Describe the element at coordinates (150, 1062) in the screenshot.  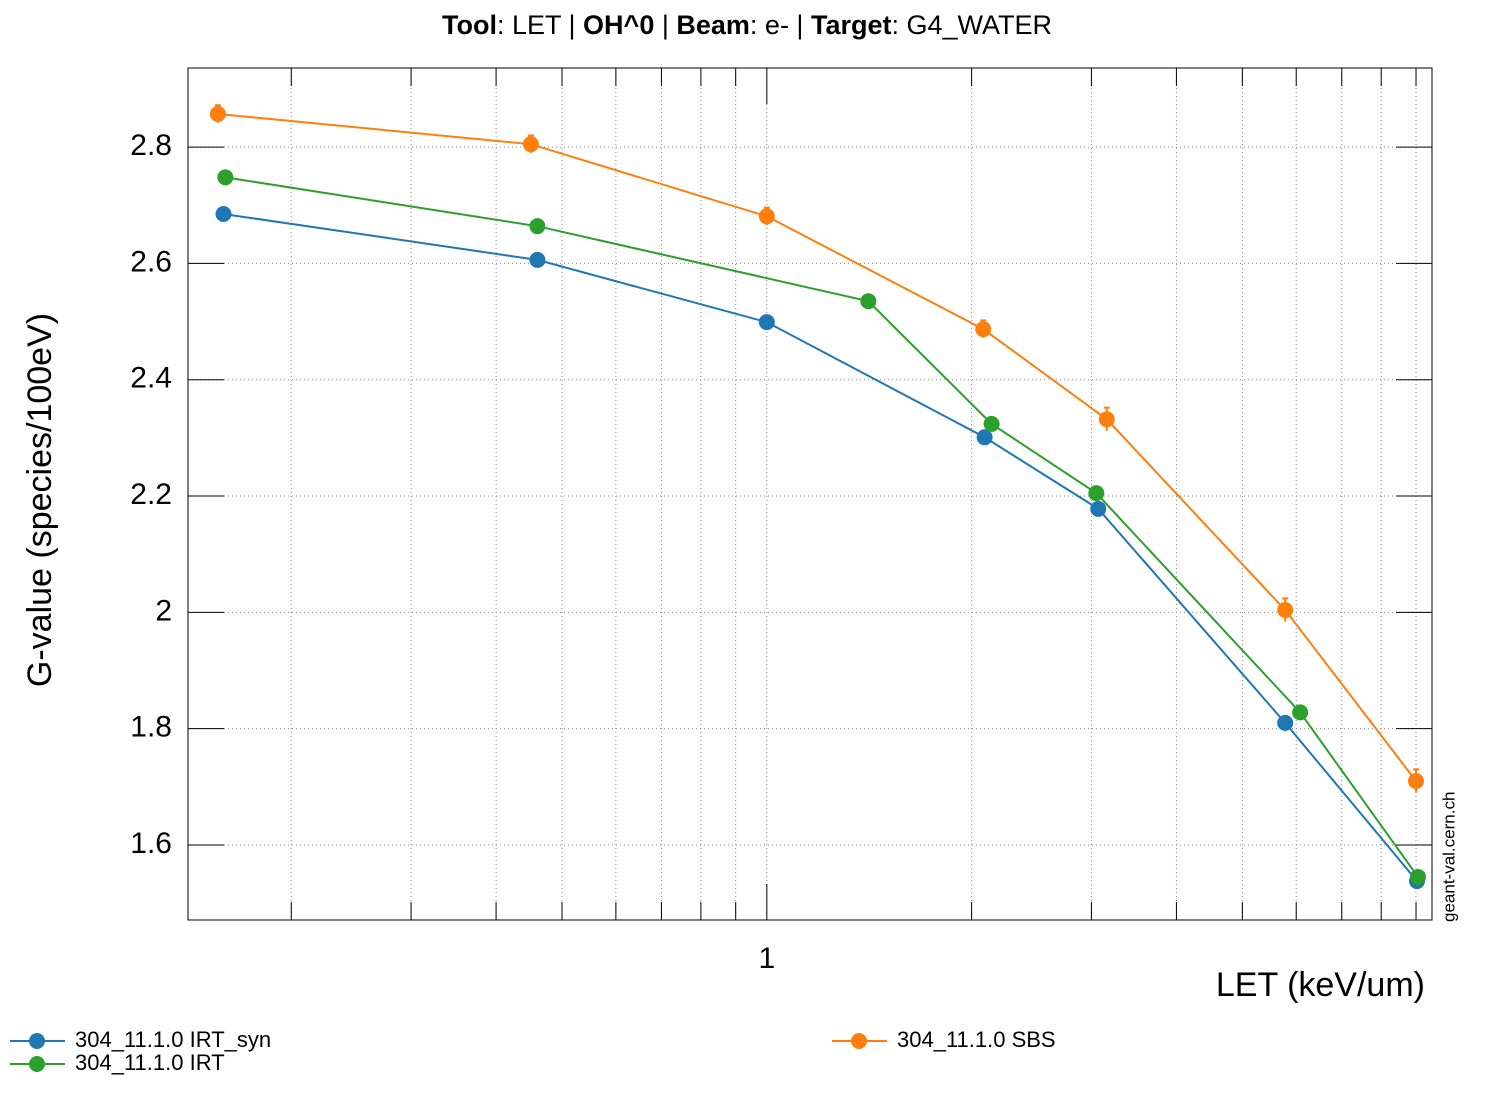
I see `legend-label: 304_11.1.0 IRT` at that location.